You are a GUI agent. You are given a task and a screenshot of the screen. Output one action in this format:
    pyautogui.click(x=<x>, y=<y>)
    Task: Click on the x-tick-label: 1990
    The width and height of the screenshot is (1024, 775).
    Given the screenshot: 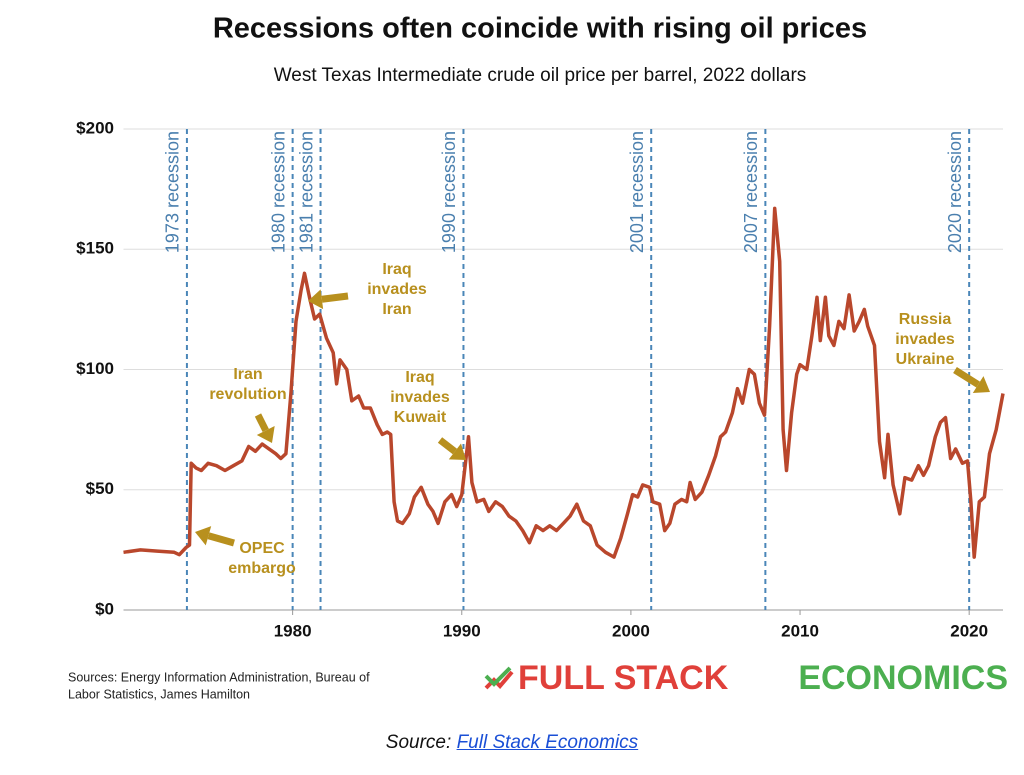 What is the action you would take?
    pyautogui.click(x=462, y=630)
    